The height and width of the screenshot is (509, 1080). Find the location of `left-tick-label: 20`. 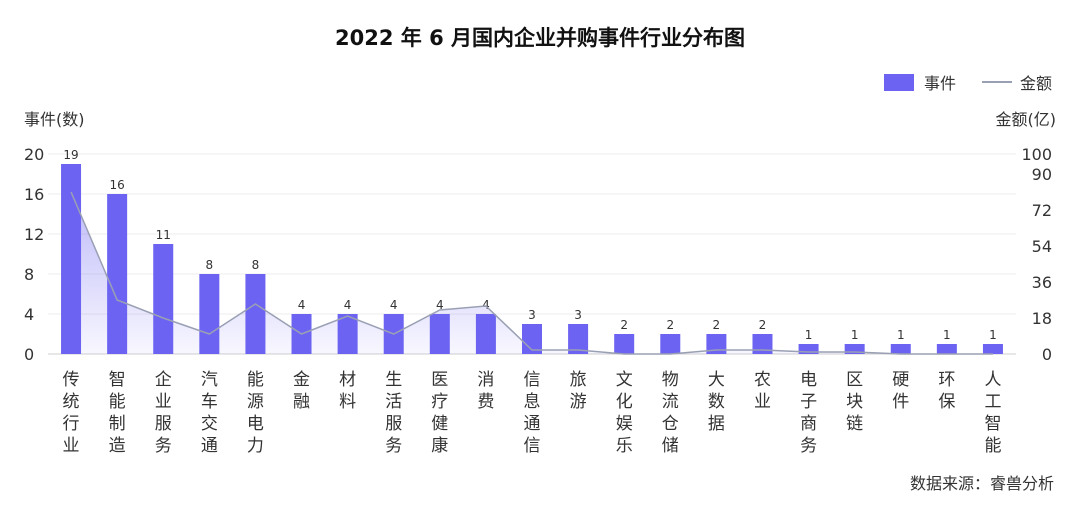

left-tick-label: 20 is located at coordinates (34, 154).